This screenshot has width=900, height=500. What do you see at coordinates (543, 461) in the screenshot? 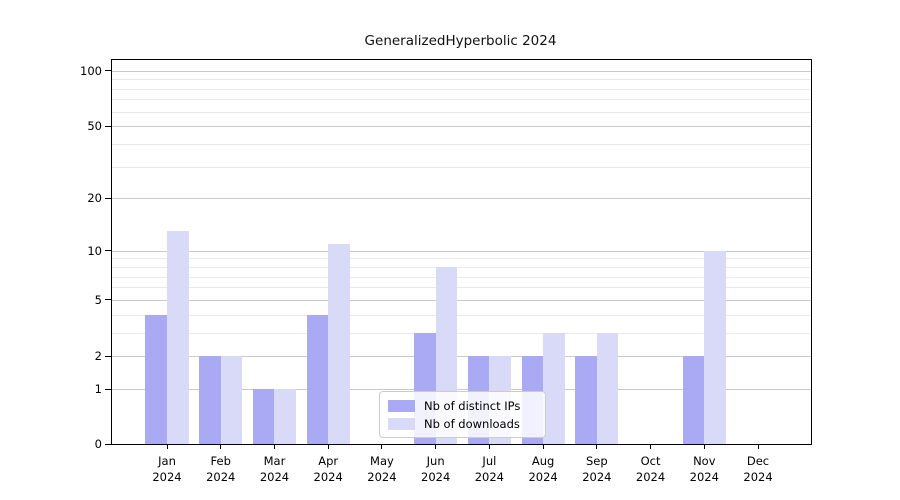
I see `x-tick-month: Aug` at bounding box center [543, 461].